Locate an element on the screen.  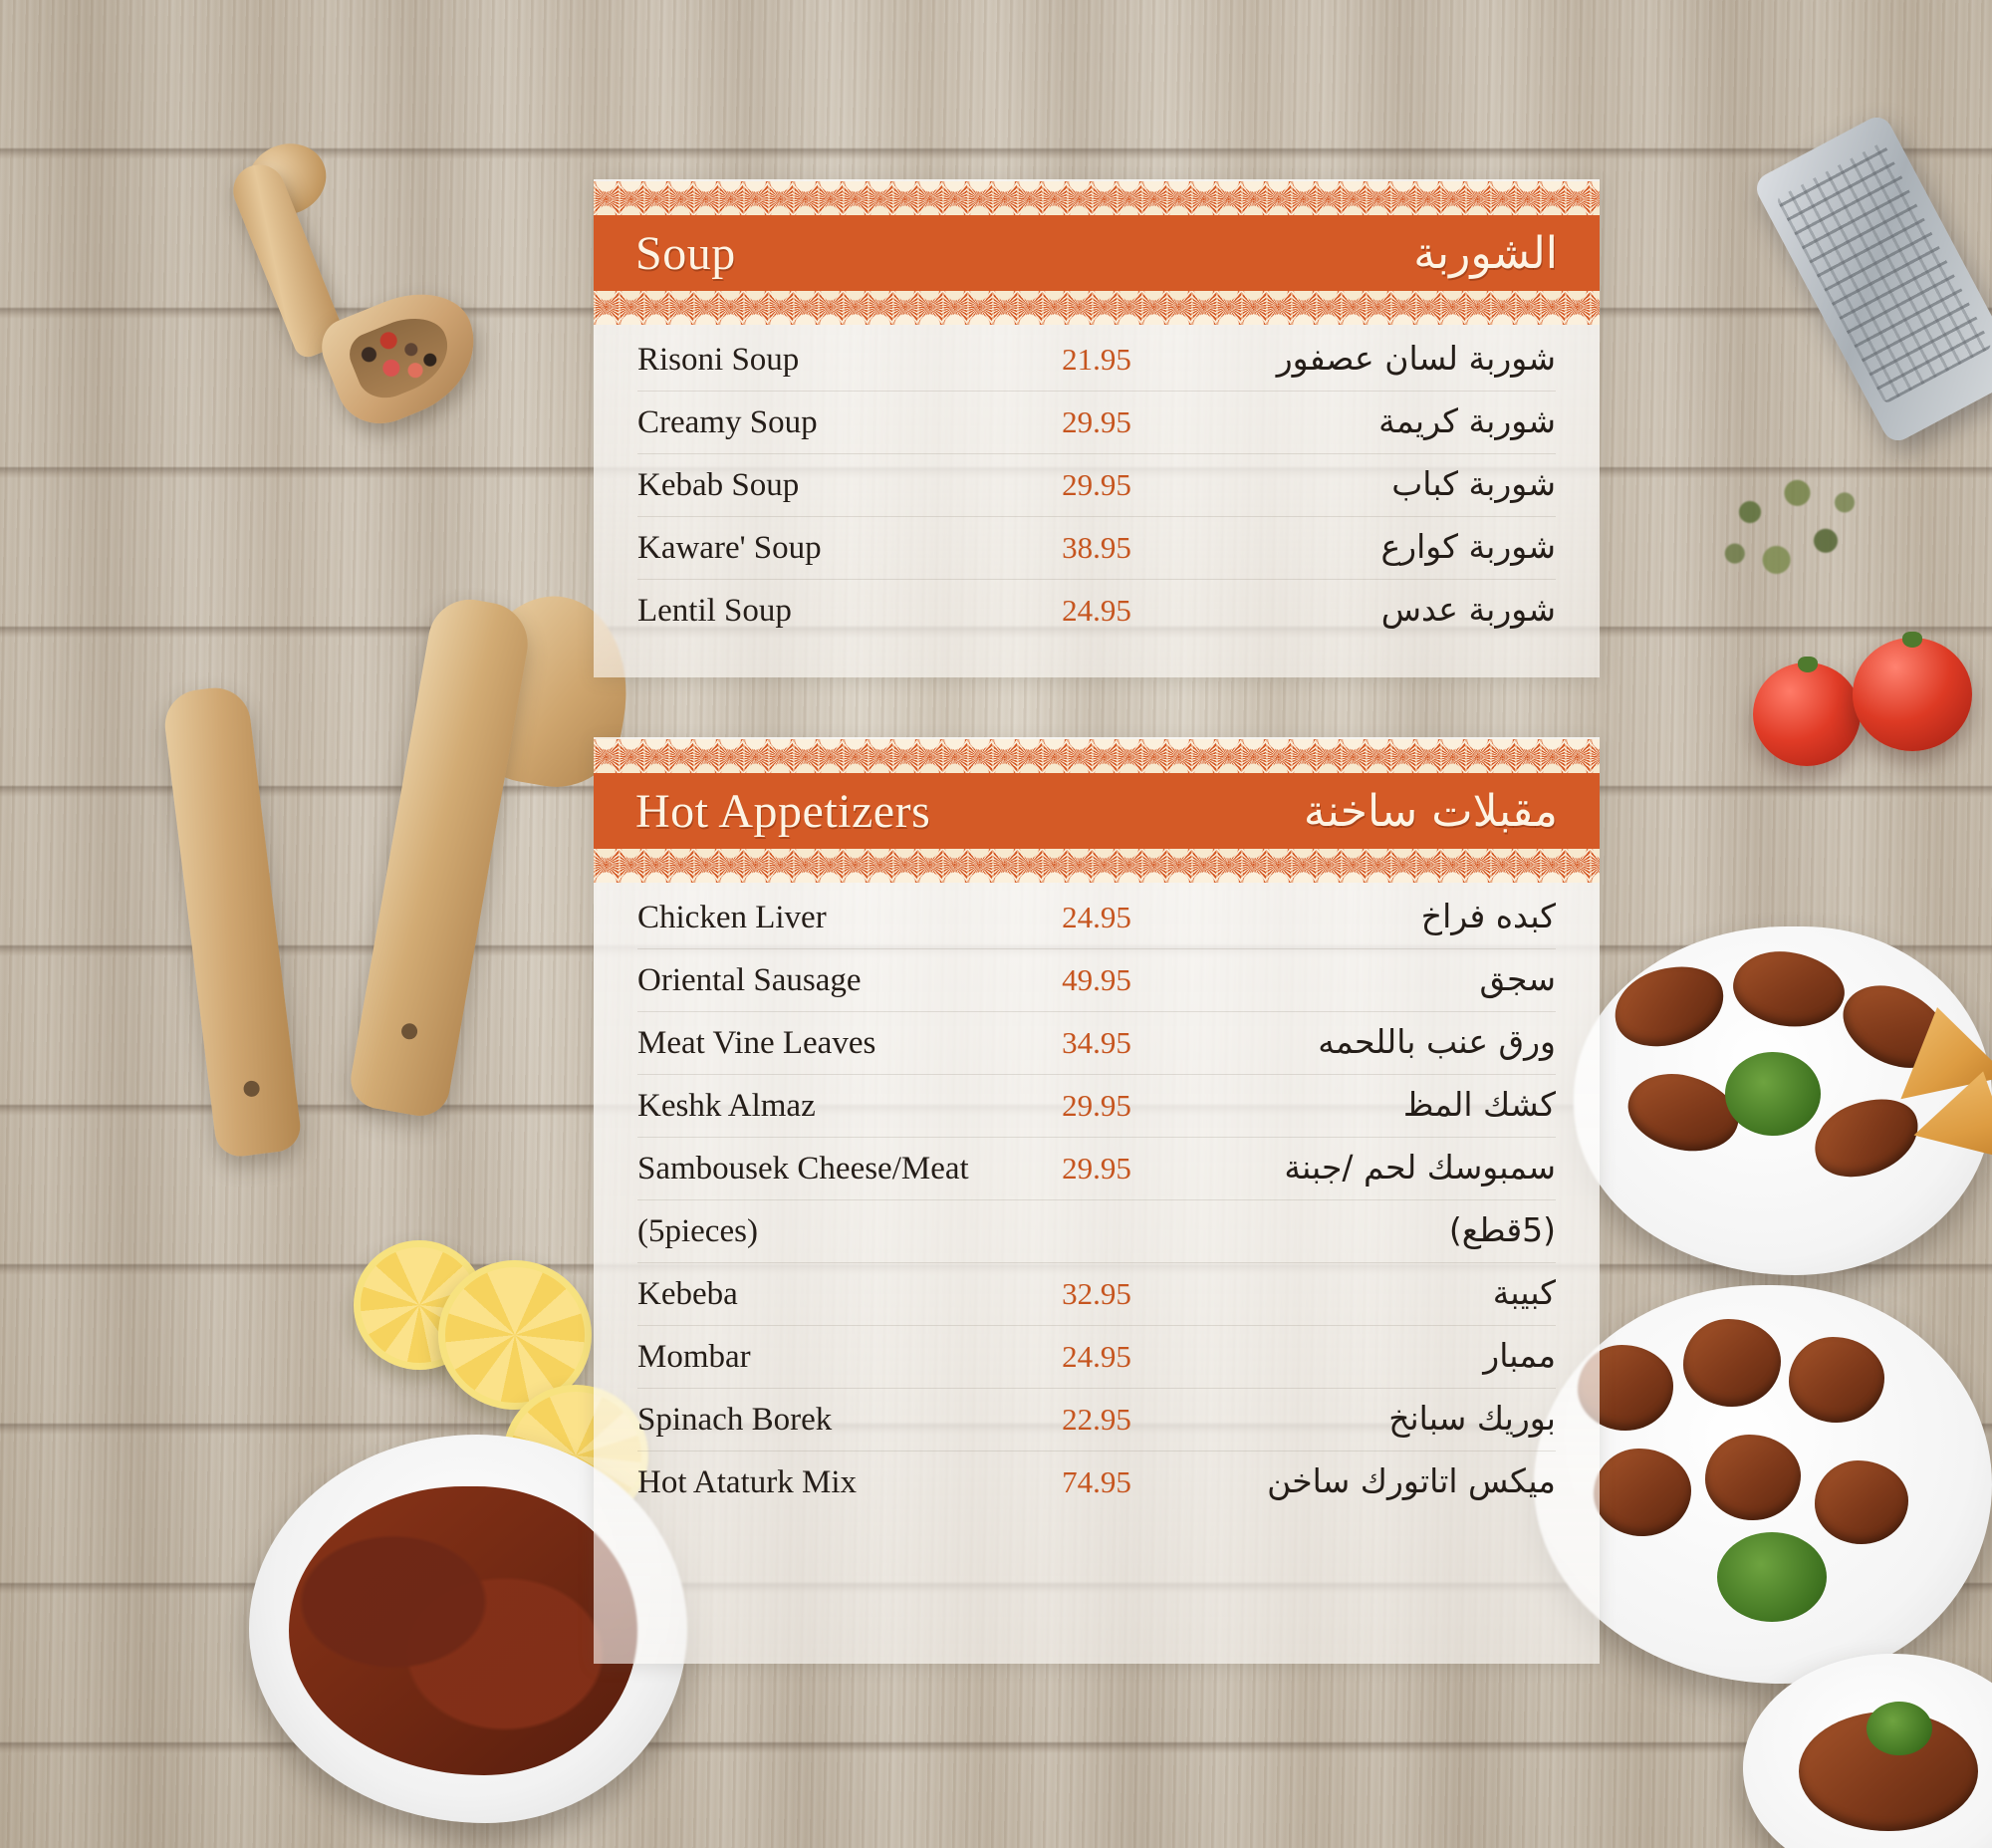
item-name-ar: سمبوسك لحم /جبنة is located at coordinates (1420, 1167).